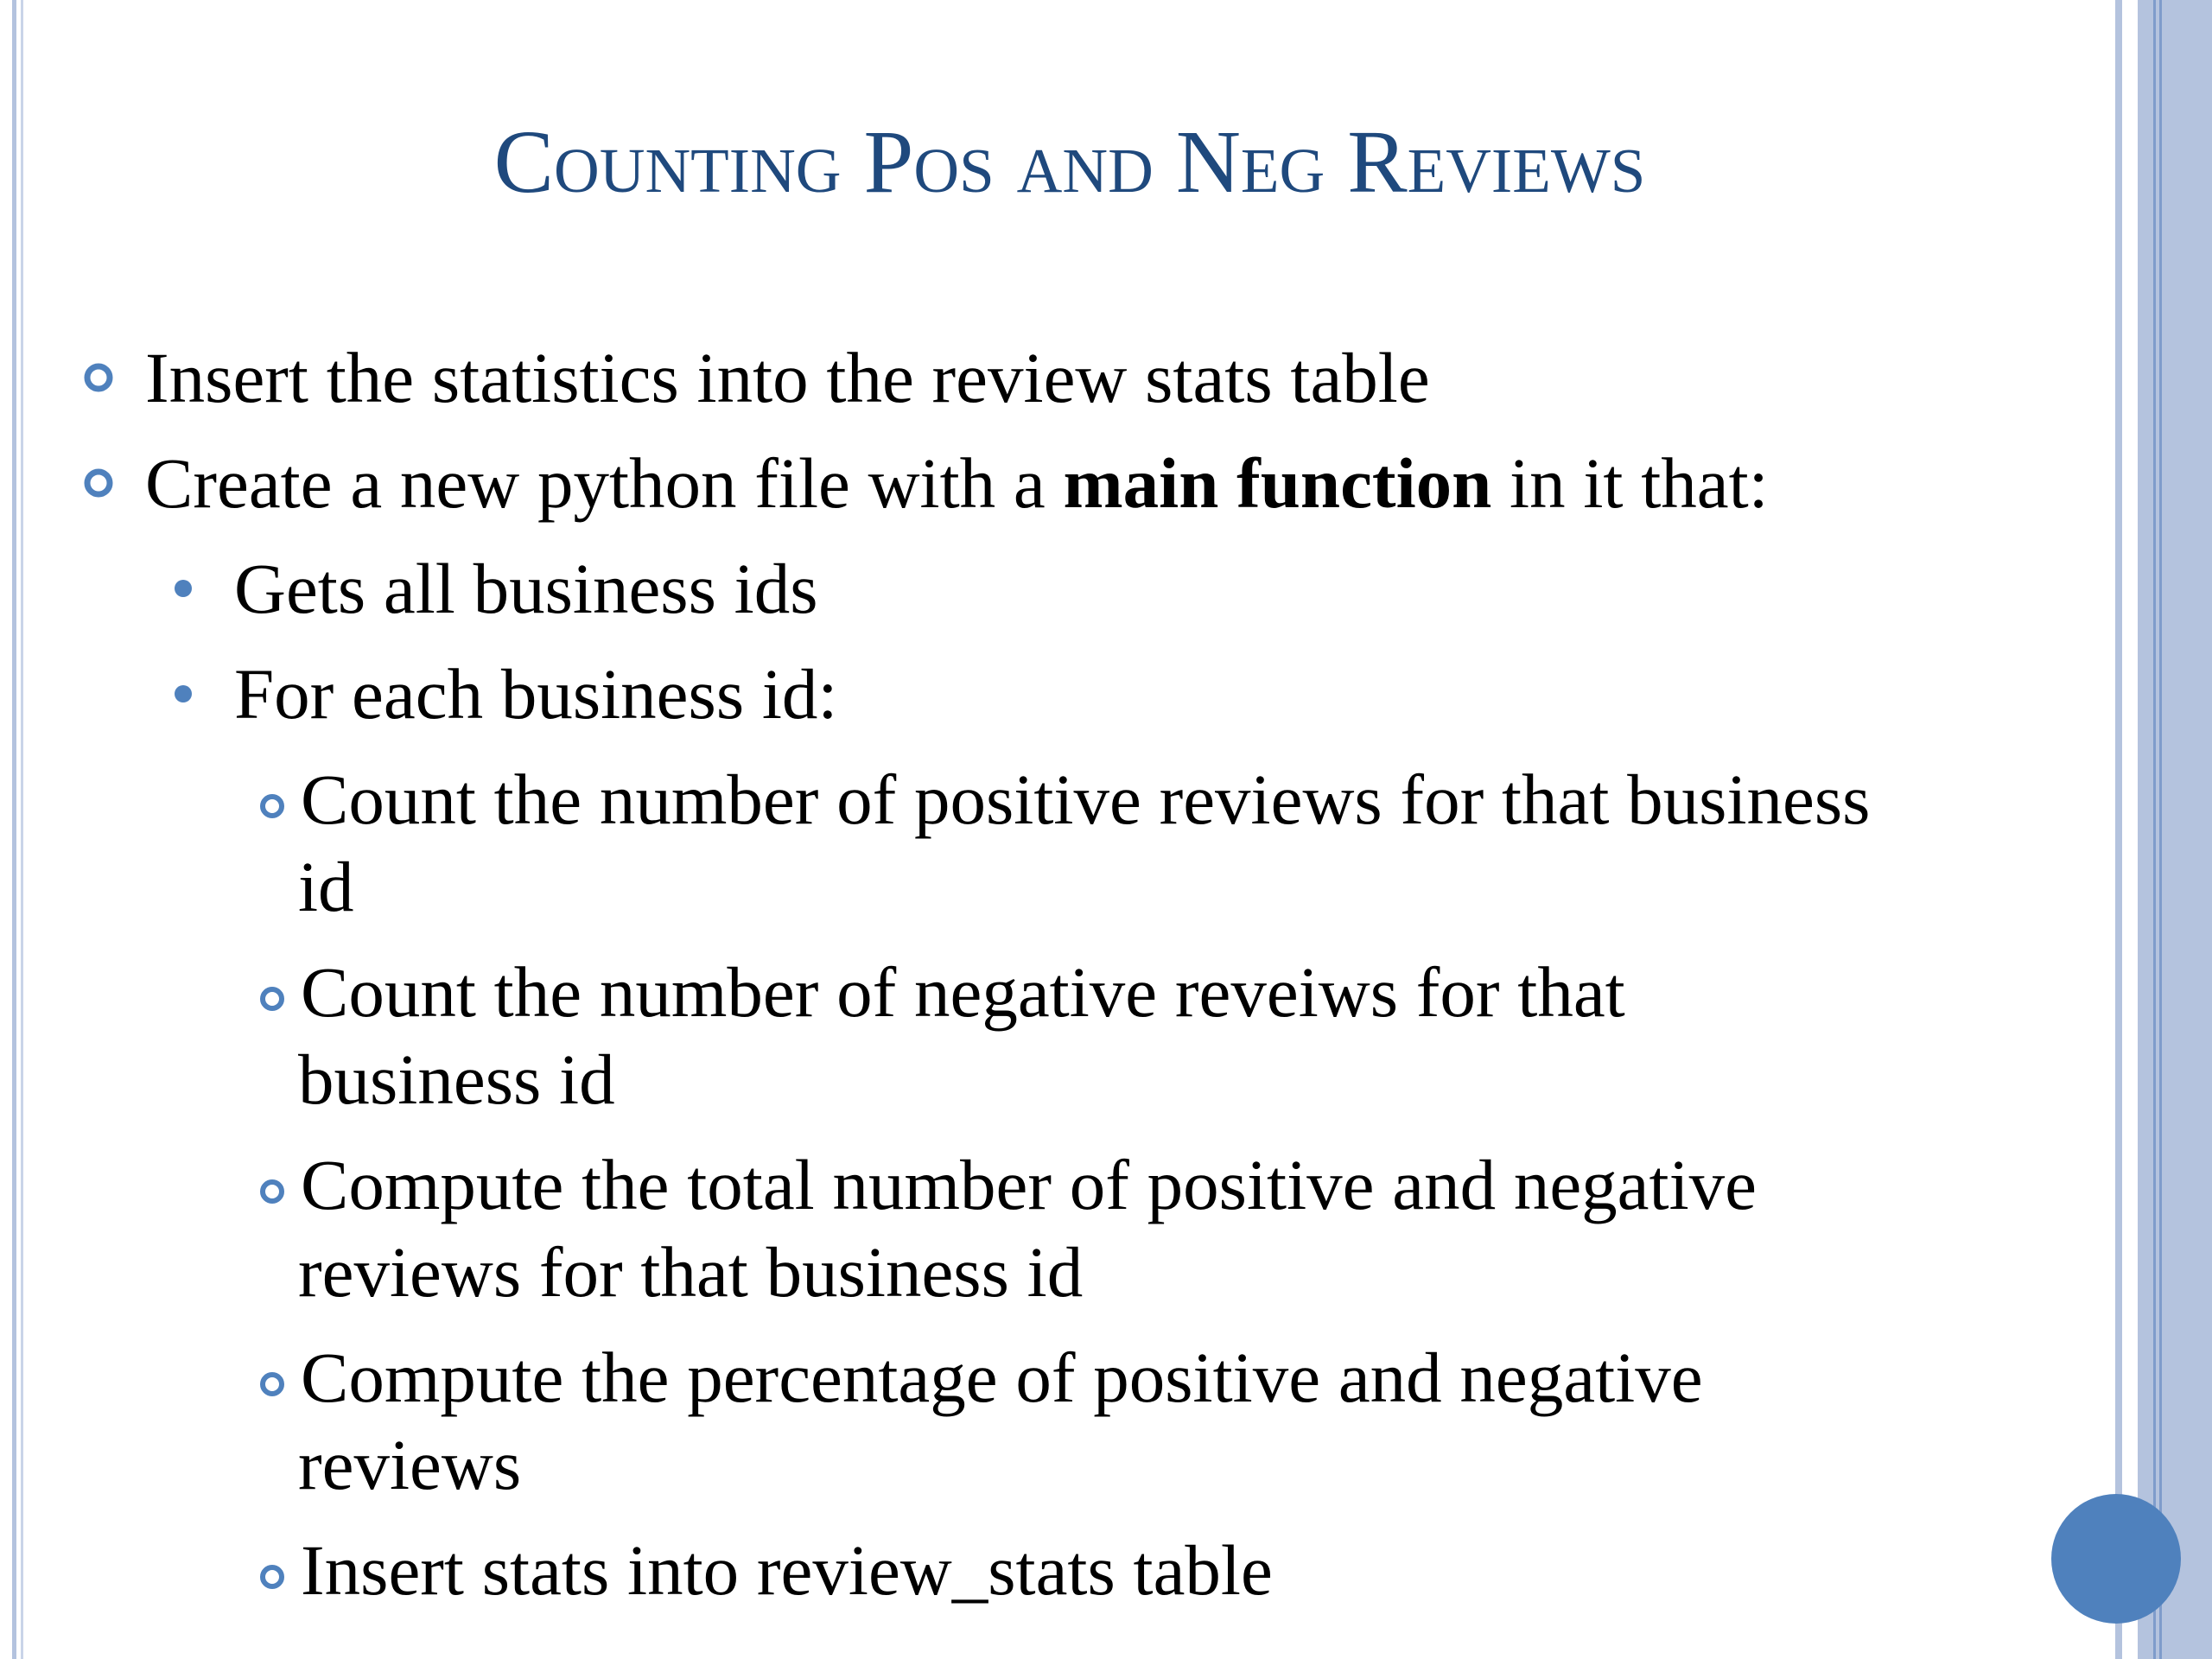 This screenshot has height=1659, width=2212. I want to click on bold-text: main function, so click(1278, 483).